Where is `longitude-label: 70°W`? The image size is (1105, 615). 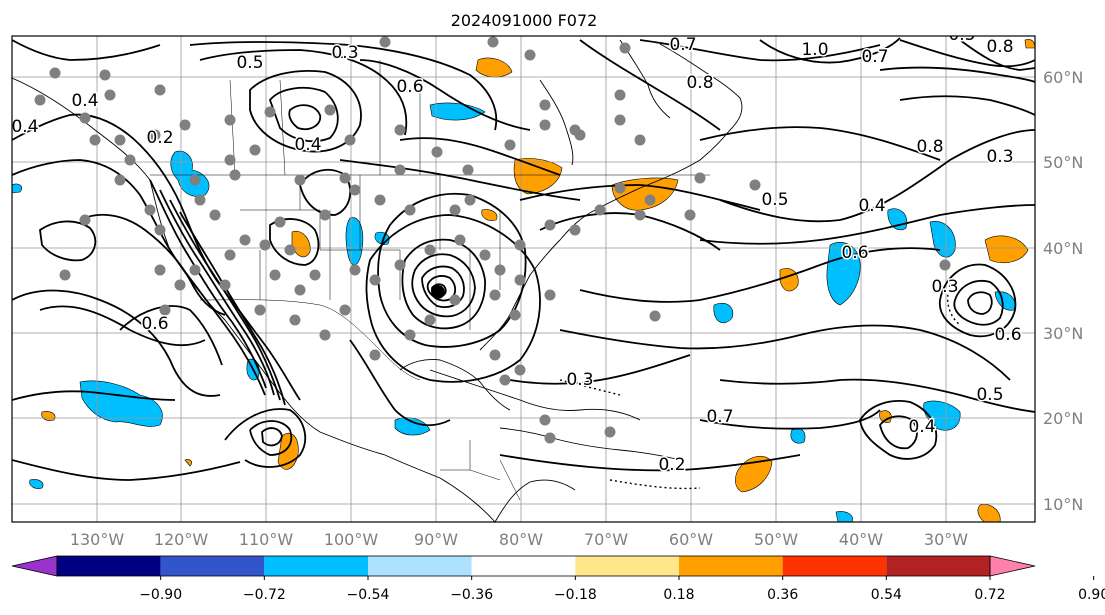
longitude-label: 70°W is located at coordinates (606, 539).